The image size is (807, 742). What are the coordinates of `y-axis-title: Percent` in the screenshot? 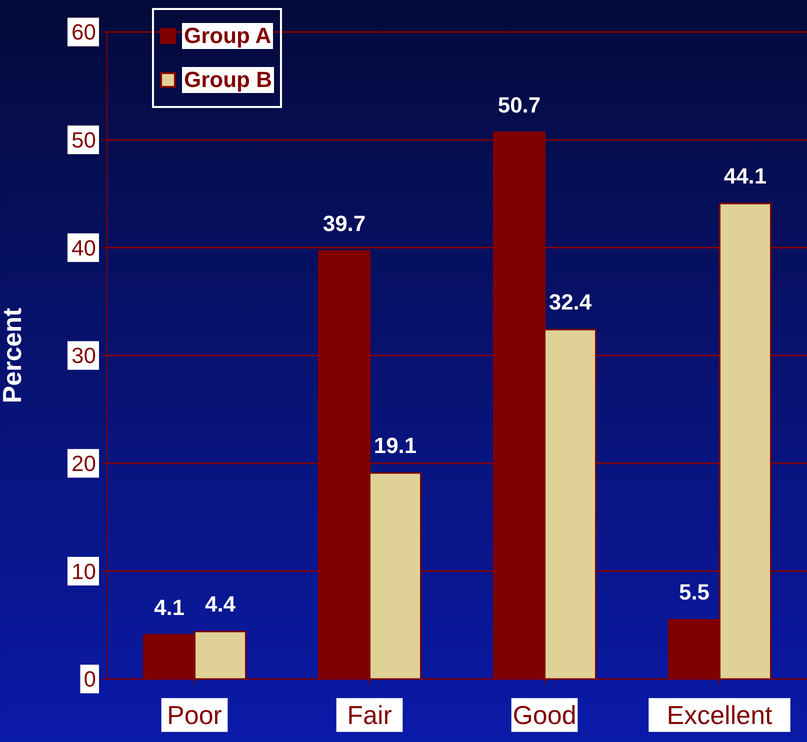 It's located at (14, 355).